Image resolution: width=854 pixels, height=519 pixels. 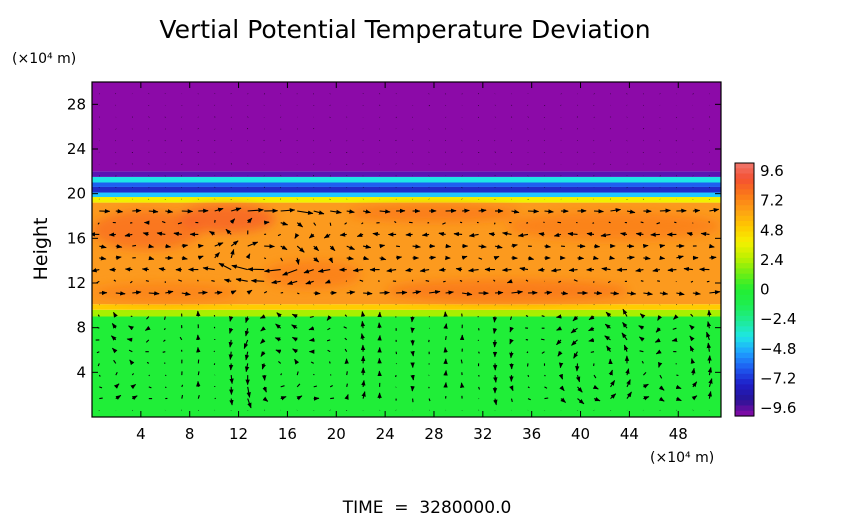 I want to click on colorbar-label-6: −4.8, so click(x=778, y=349).